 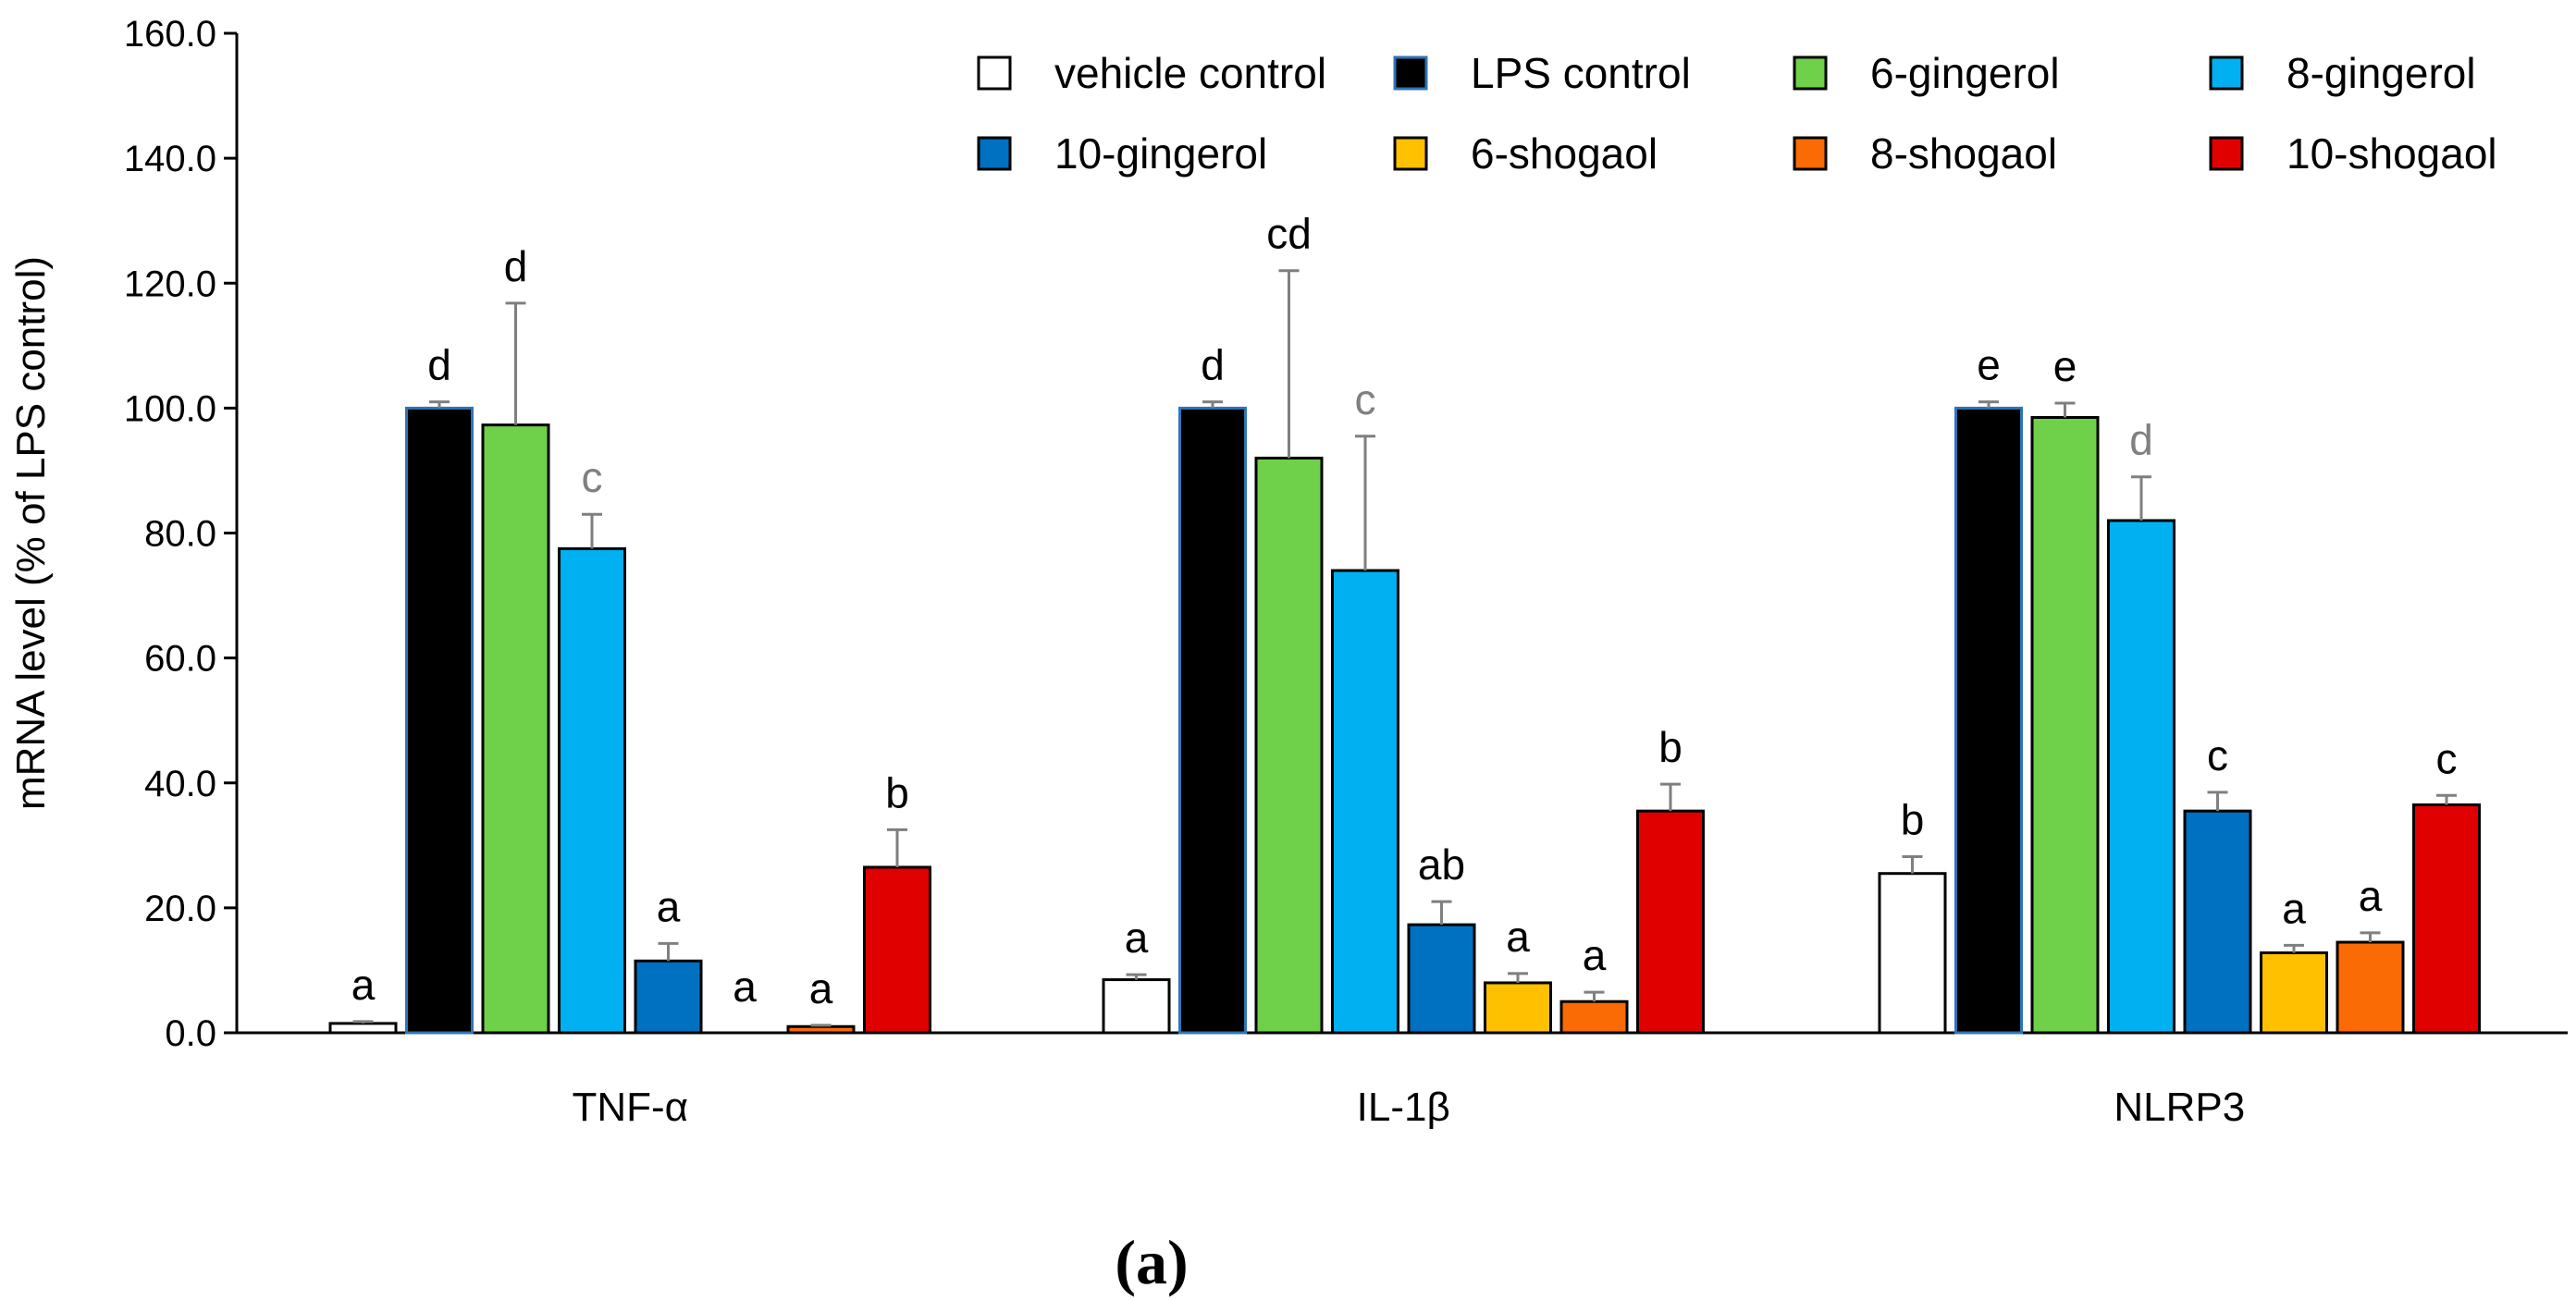 I want to click on bar-NLRP3-6-gingerol, so click(x=2065, y=725).